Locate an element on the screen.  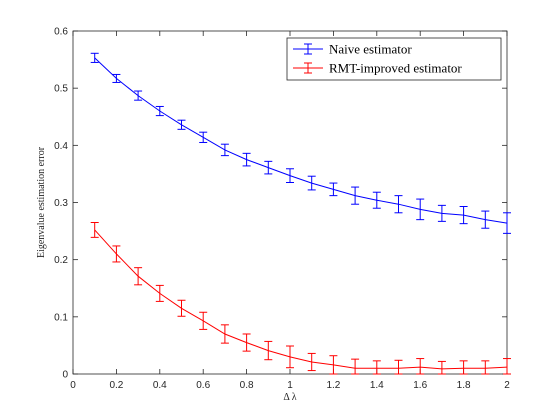
x-tick-label: 1.6 is located at coordinates (420, 385).